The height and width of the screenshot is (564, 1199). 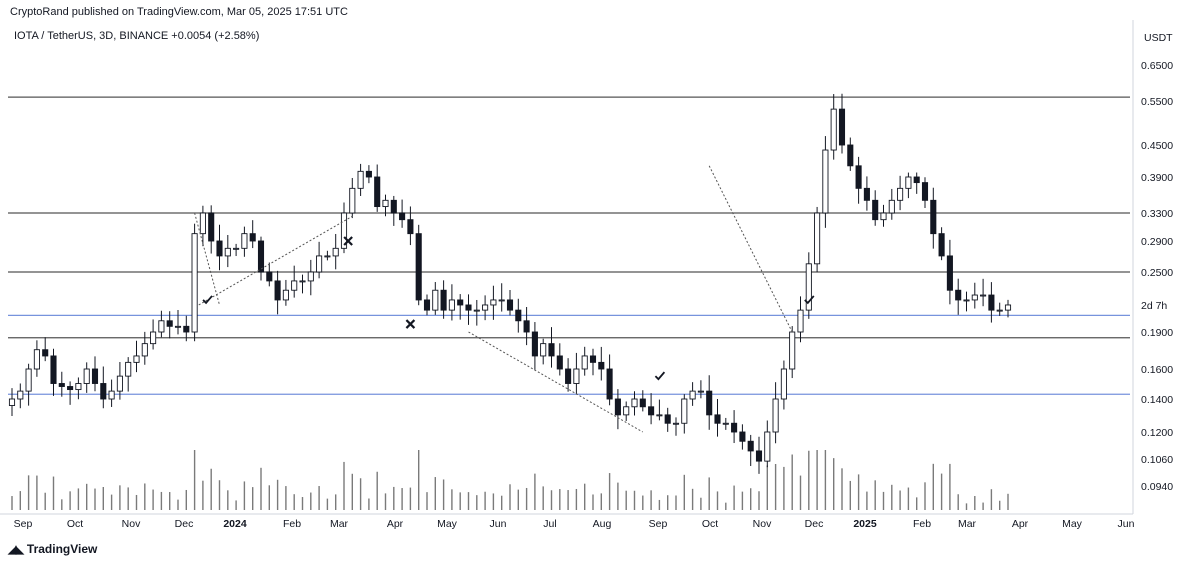 What do you see at coordinates (1157, 333) in the screenshot?
I see `y-tick-label: 0.1900` at bounding box center [1157, 333].